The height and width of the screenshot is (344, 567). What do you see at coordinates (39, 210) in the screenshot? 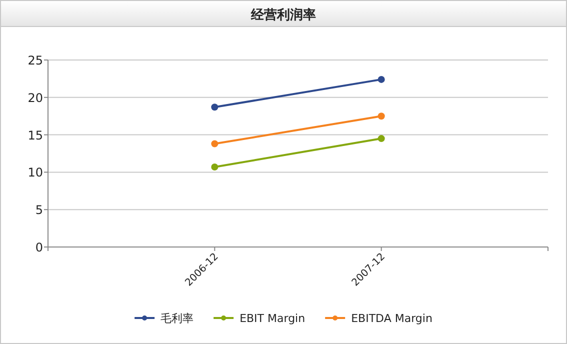
I see `y-tick-label: 5` at bounding box center [39, 210].